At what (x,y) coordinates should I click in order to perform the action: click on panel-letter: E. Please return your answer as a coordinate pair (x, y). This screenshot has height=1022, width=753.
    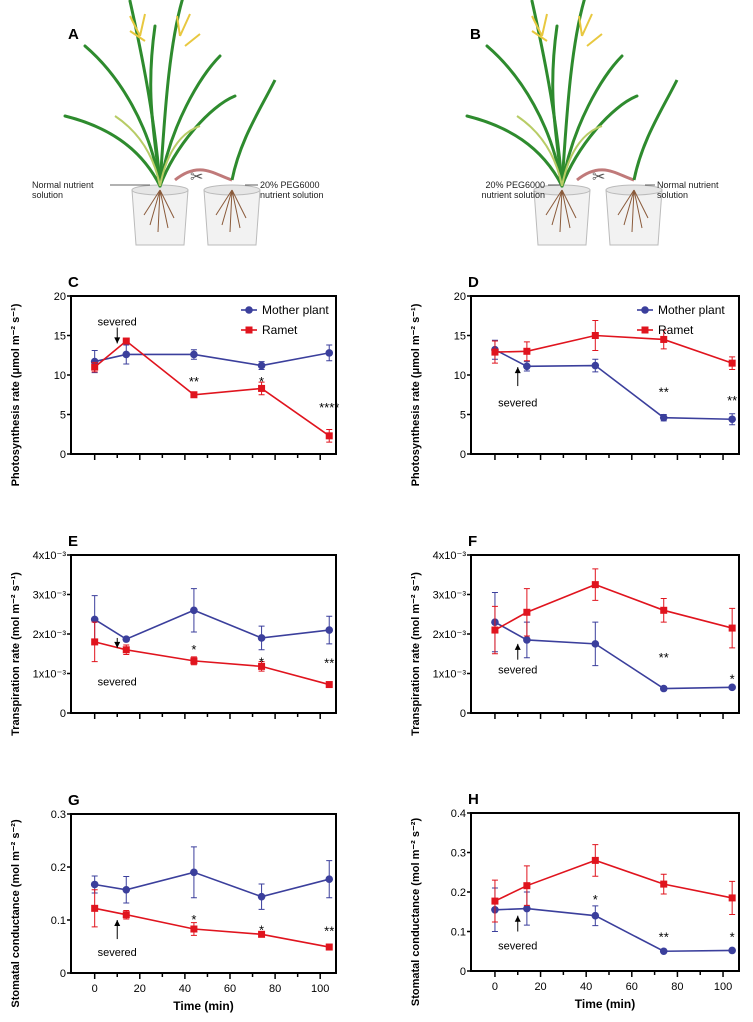
    Looking at the image, I should click on (73, 541).